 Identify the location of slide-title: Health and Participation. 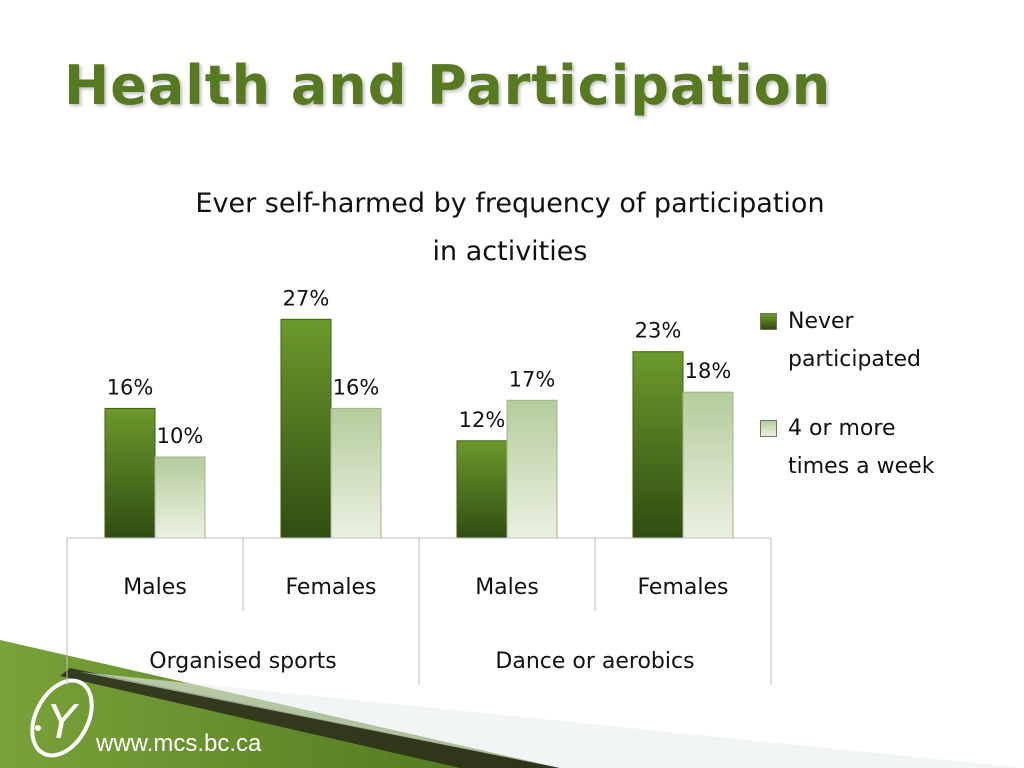
(448, 85).